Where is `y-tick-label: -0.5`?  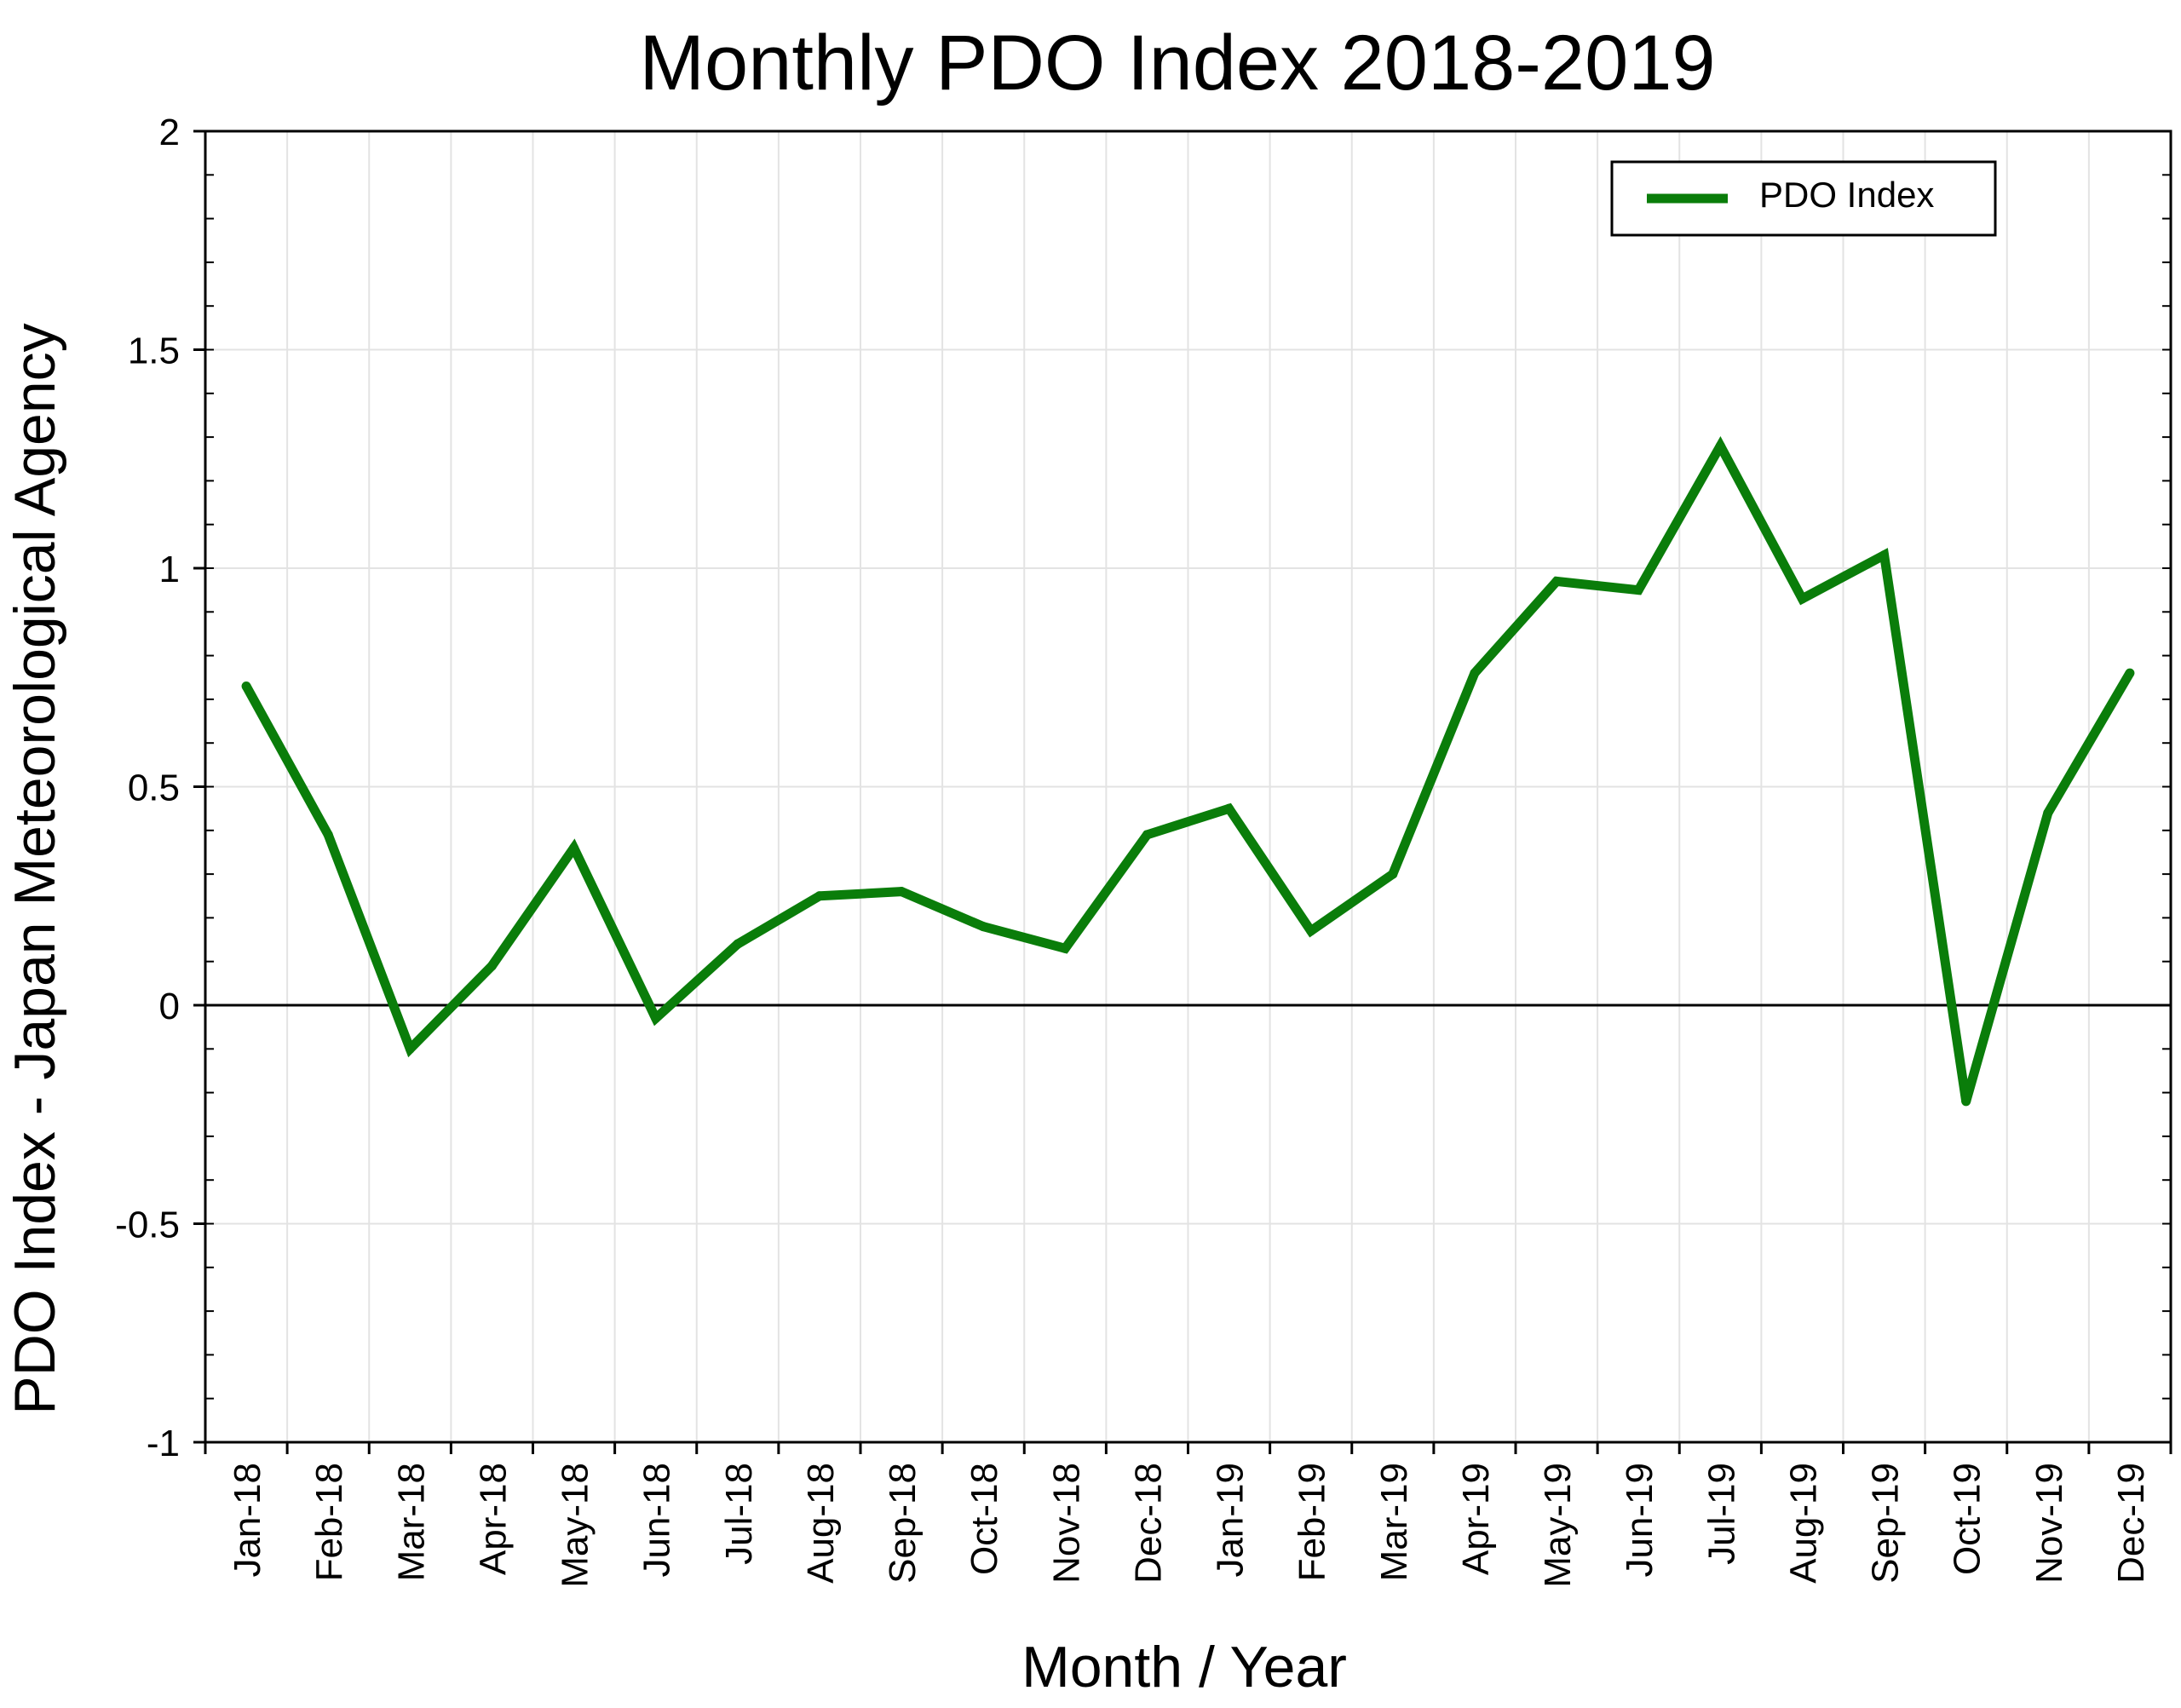 y-tick-label: -0.5 is located at coordinates (147, 1225).